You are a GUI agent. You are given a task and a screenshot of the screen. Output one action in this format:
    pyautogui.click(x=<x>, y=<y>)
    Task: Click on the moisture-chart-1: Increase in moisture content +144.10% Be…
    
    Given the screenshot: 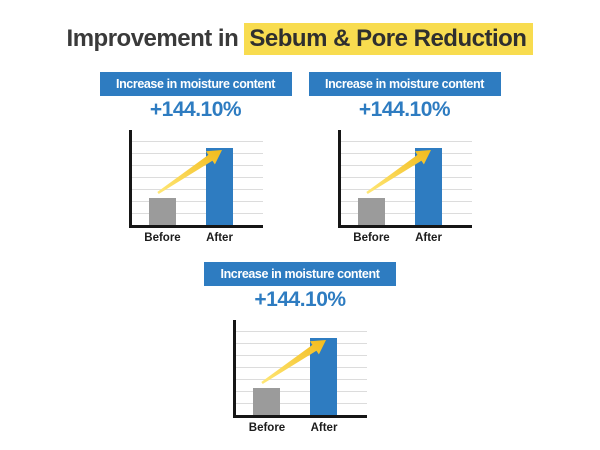 What is the action you would take?
    pyautogui.click(x=196, y=159)
    